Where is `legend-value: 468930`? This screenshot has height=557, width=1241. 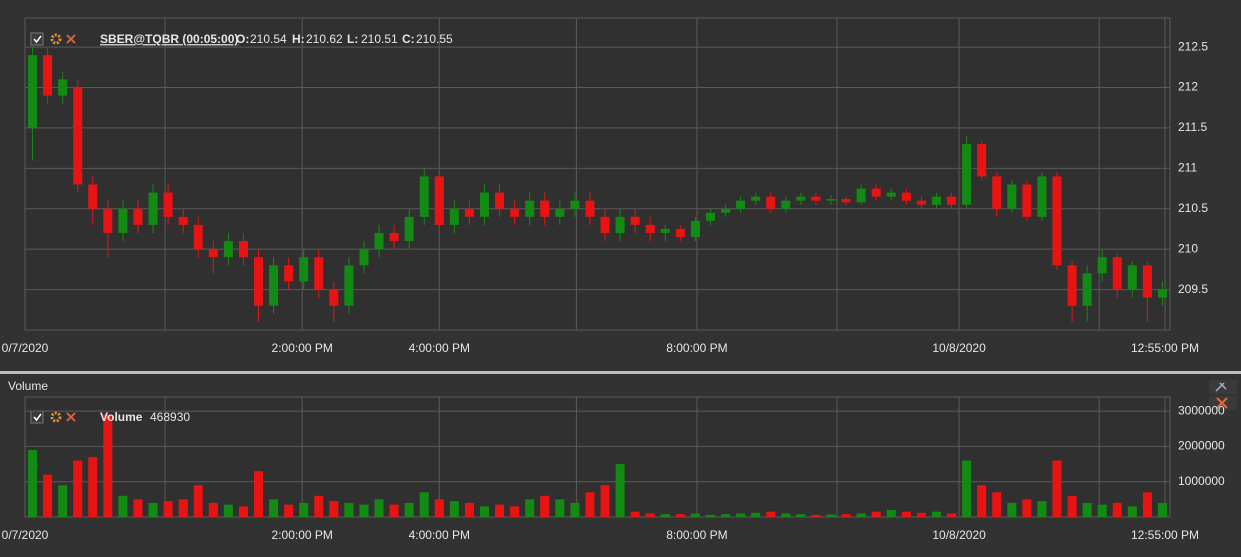
legend-value: 468930 is located at coordinates (170, 417).